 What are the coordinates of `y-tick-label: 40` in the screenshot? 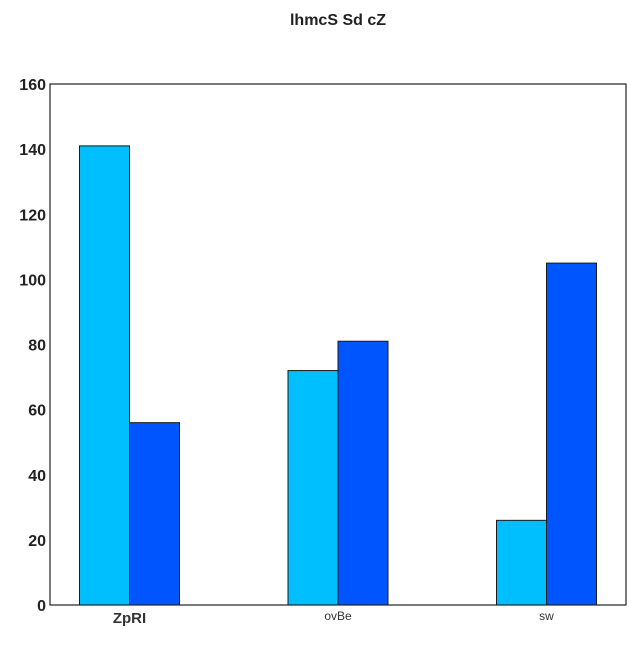 It's located at (37, 476).